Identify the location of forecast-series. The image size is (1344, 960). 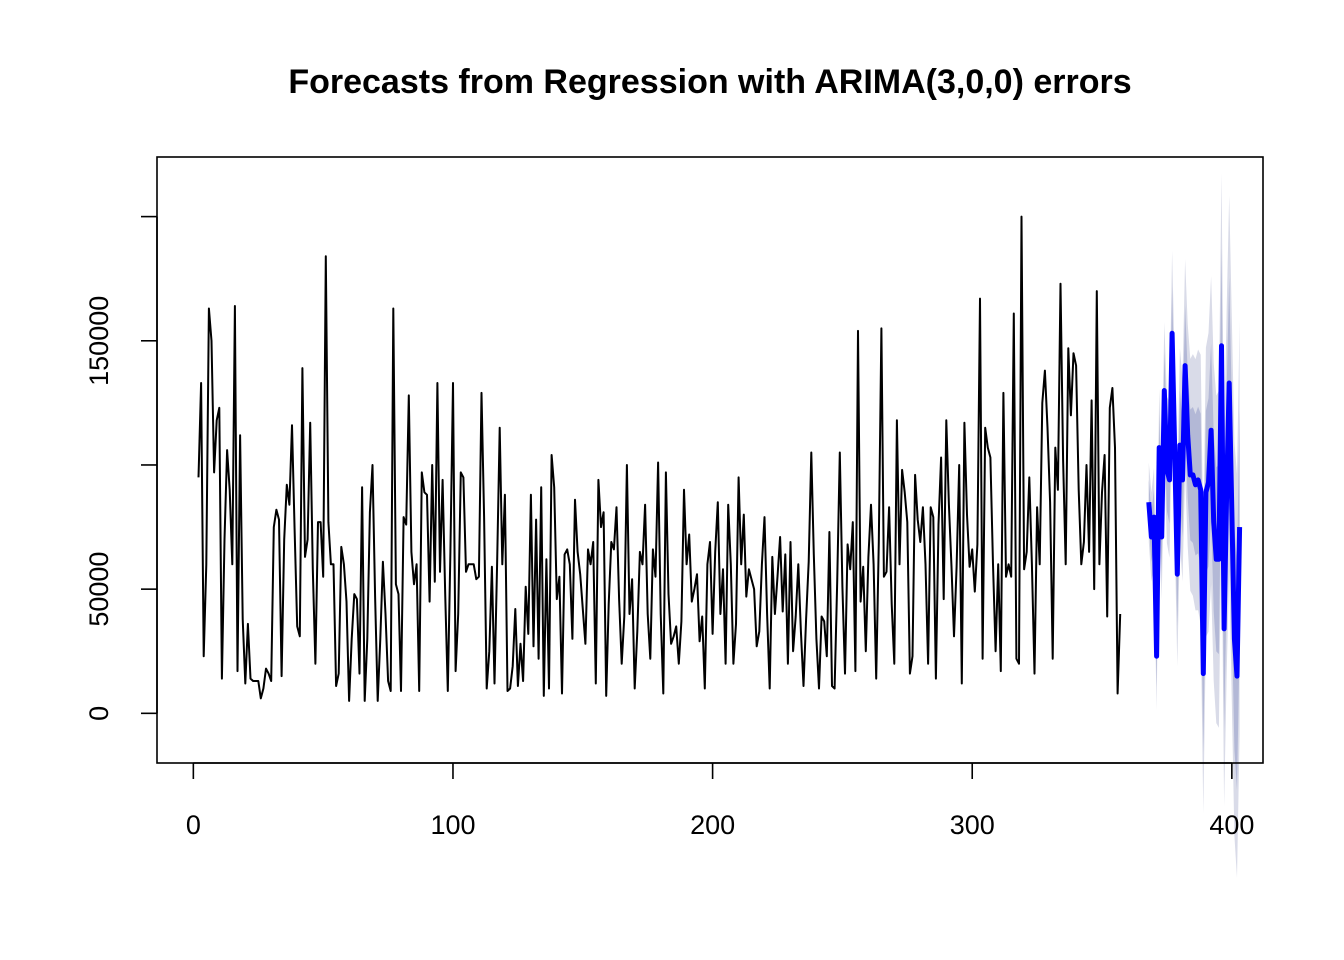
(1194, 504).